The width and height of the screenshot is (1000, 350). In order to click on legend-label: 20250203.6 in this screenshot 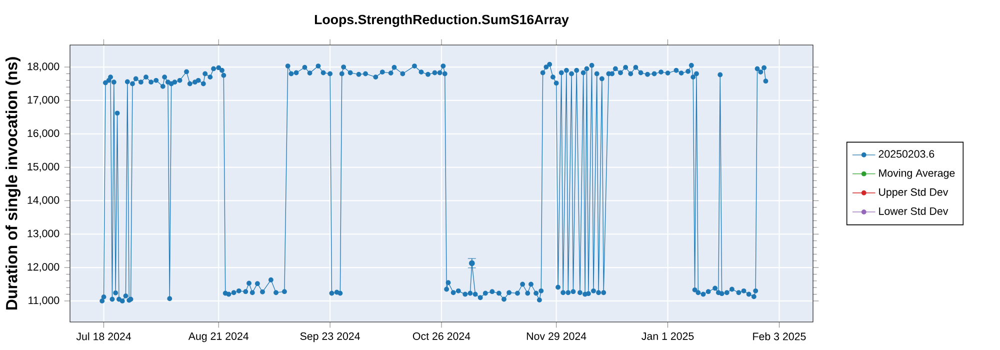, I will do `click(906, 154)`.